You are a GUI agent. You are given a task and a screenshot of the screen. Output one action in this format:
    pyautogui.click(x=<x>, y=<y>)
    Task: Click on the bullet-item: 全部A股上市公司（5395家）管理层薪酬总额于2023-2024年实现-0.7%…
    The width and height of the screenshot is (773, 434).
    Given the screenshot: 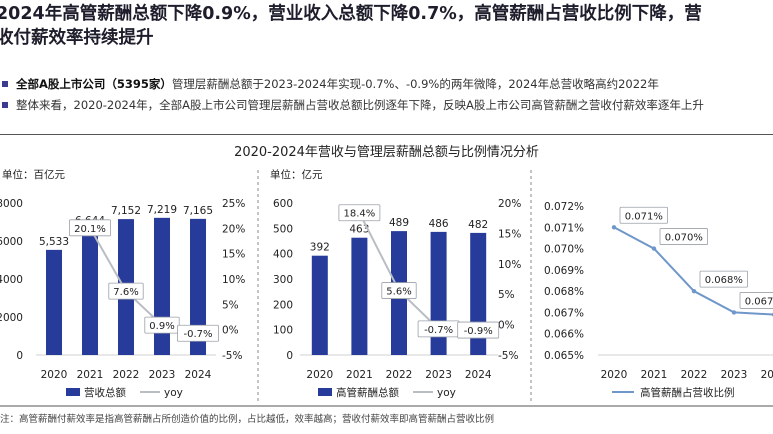 What is the action you would take?
    pyautogui.click(x=386, y=84)
    